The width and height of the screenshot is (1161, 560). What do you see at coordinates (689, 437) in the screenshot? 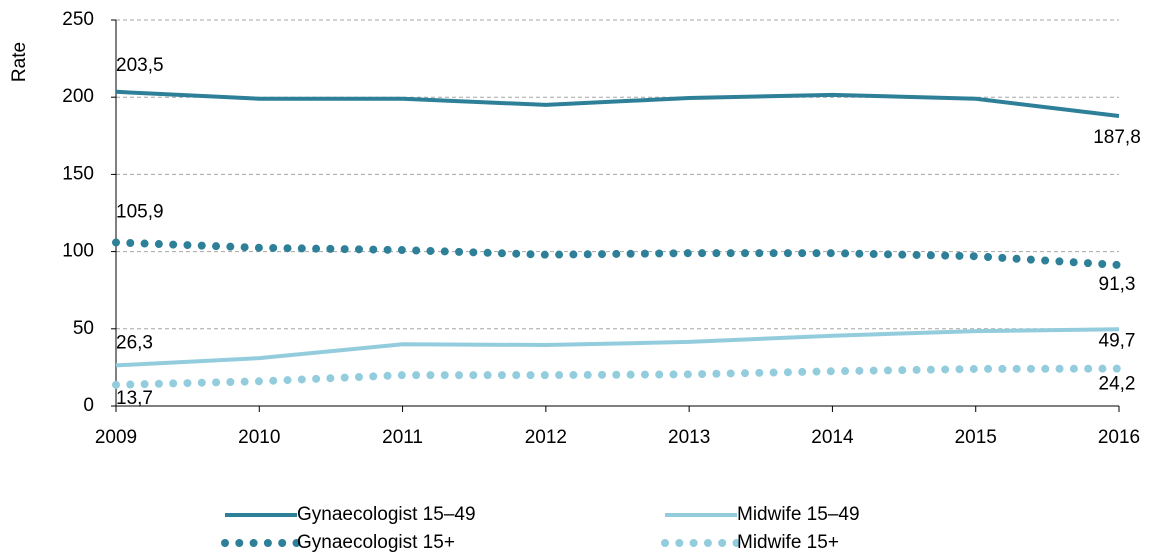
I see `x-tick-label: 2013` at bounding box center [689, 437].